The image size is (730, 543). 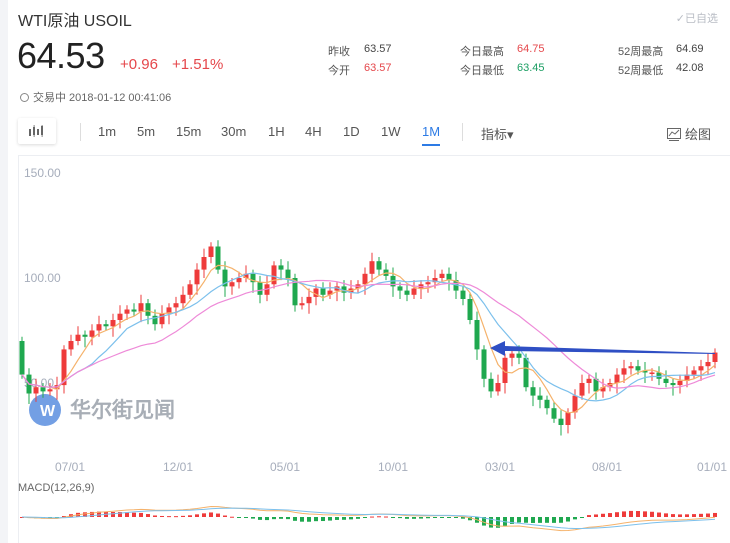 What do you see at coordinates (698, 134) in the screenshot?
I see `draw-label: 绘图` at bounding box center [698, 134].